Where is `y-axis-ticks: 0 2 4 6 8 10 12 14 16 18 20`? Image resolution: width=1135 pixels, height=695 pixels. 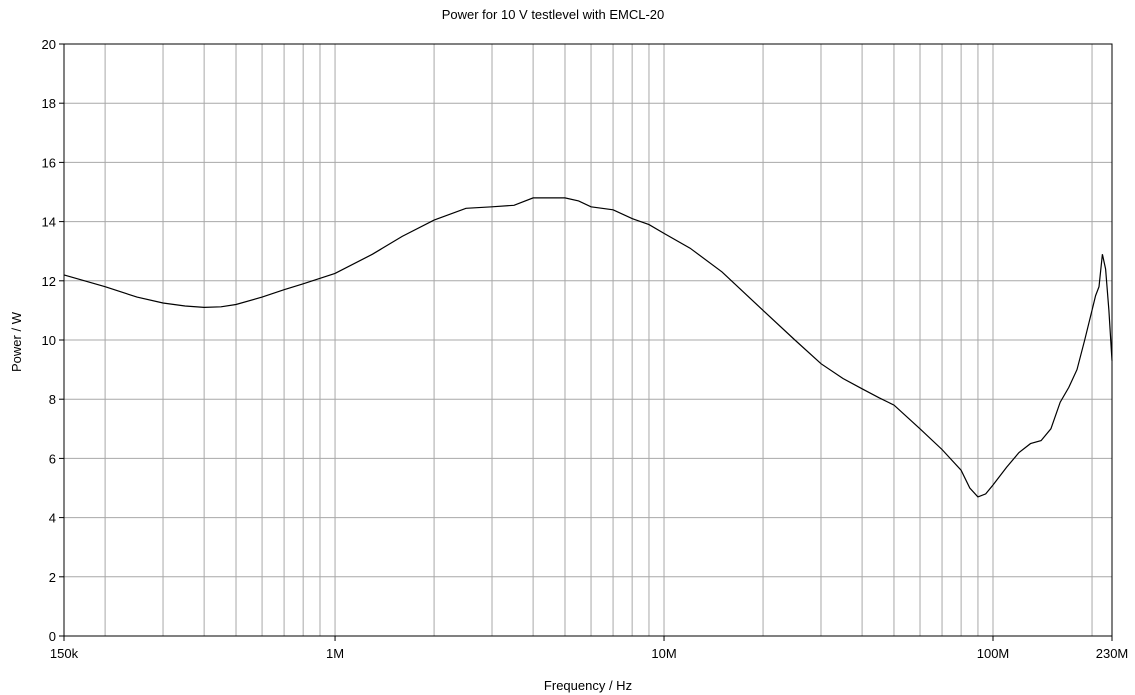
y-axis-ticks: 0 2 4 6 8 10 12 14 16 18 20 is located at coordinates (53, 340).